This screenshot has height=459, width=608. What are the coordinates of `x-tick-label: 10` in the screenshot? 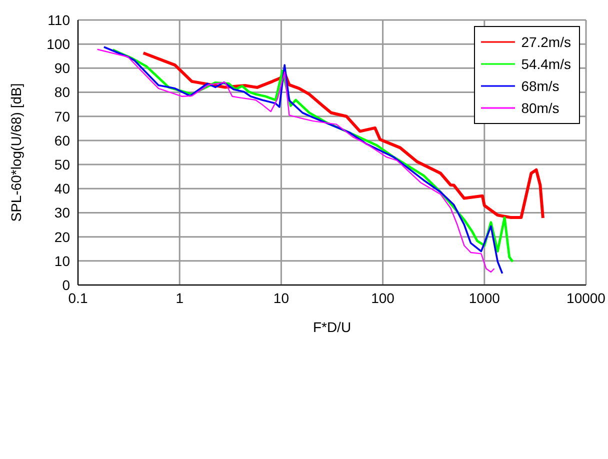 It's located at (281, 298).